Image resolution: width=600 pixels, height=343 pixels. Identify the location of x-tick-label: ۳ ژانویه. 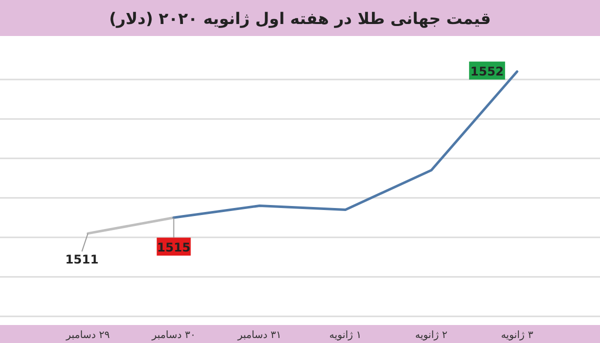
(517, 335).